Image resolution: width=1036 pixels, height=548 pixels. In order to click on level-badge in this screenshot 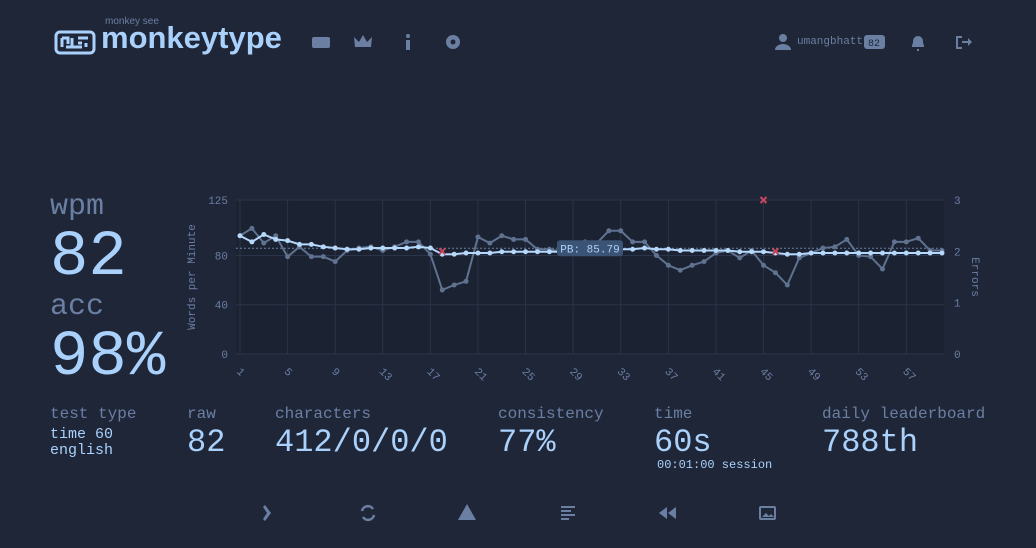, I will do `click(874, 42)`.